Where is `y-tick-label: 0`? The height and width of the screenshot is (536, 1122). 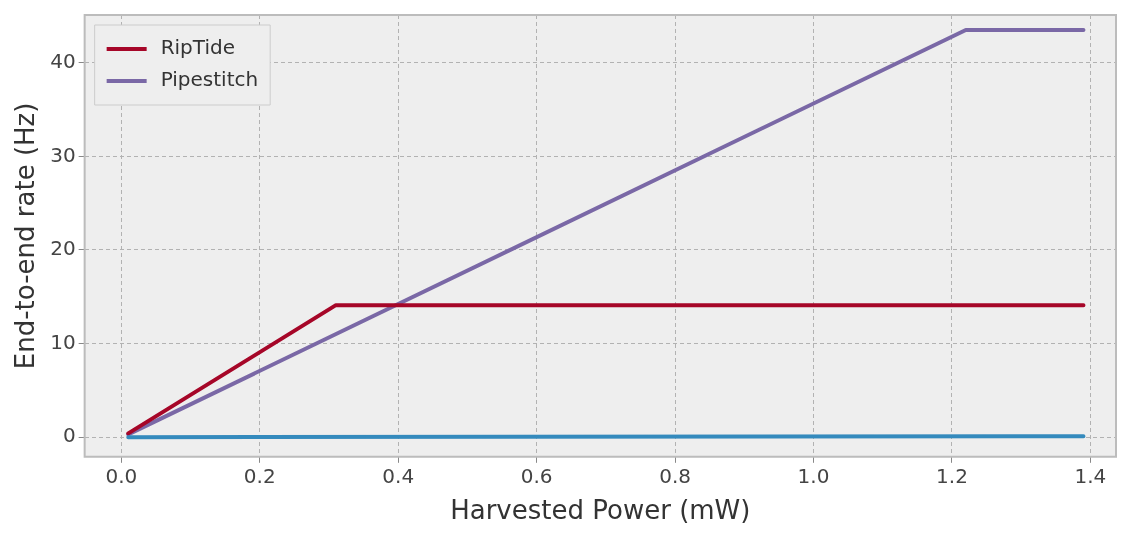
y-tick-label: 0 is located at coordinates (69, 435).